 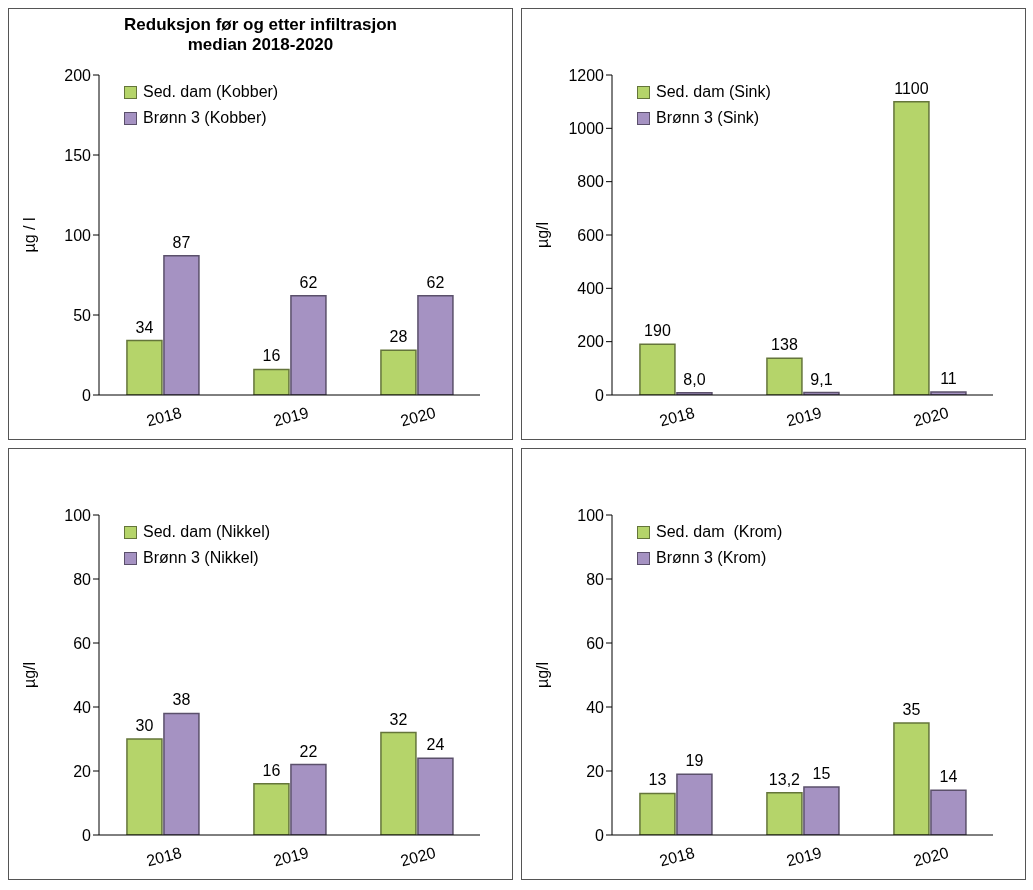 I want to click on legend-label: Sed. dam (Krom), so click(x=719, y=532).